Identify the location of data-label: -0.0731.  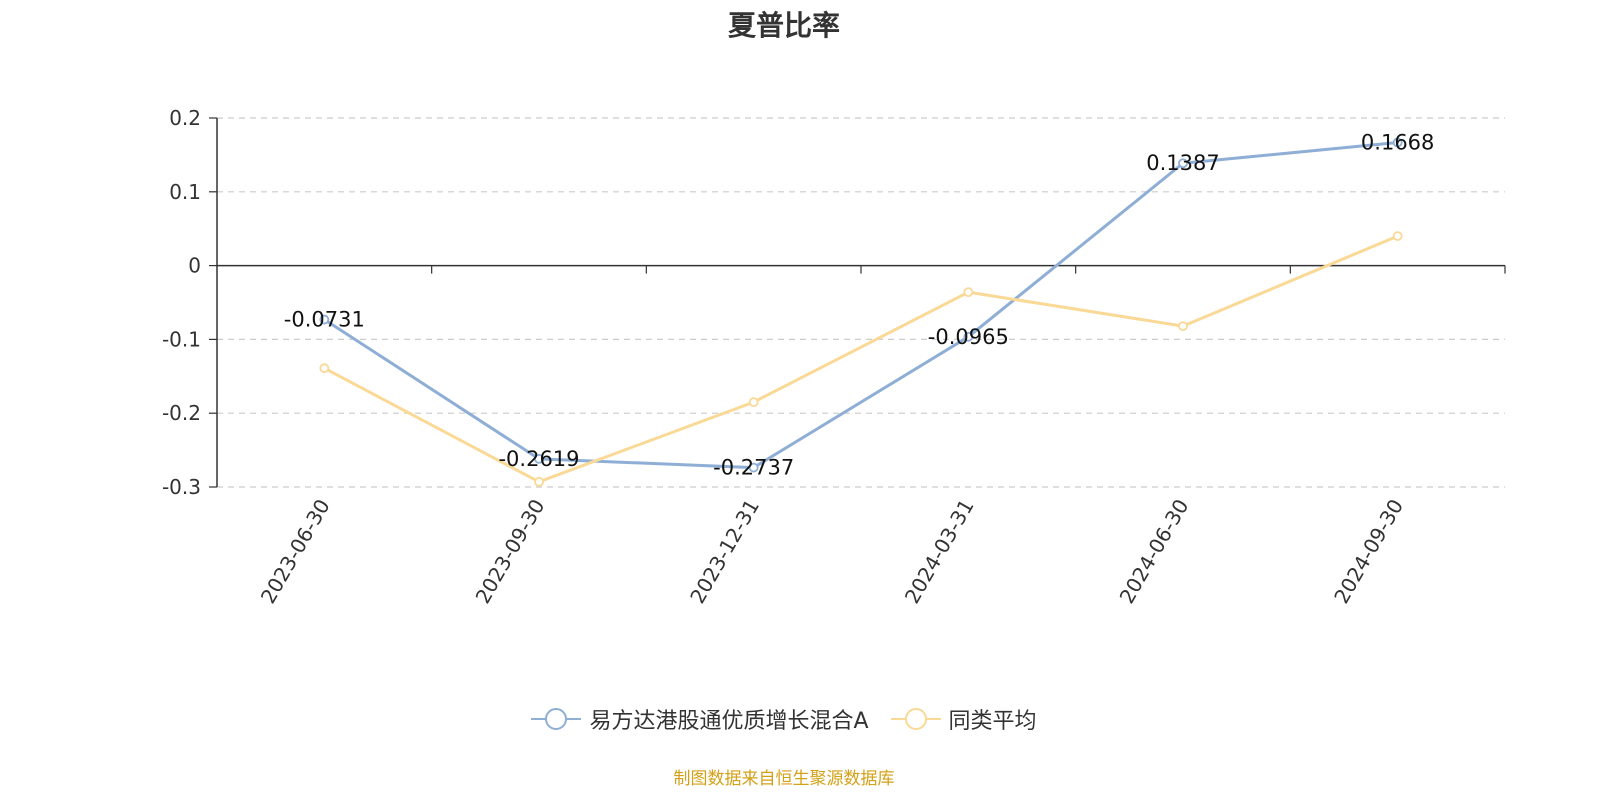
(324, 320).